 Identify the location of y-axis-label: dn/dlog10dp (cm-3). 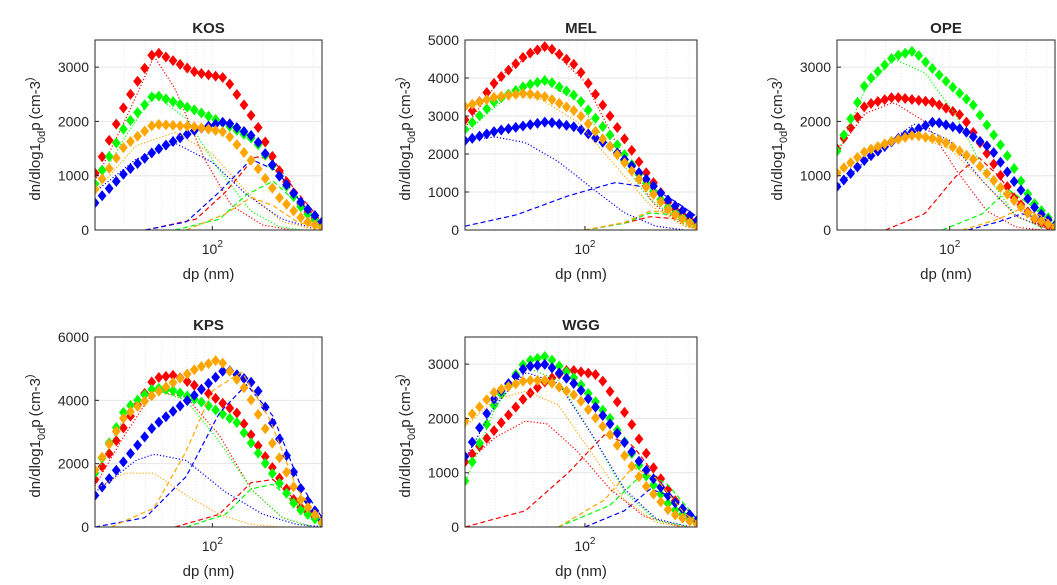
(406, 138).